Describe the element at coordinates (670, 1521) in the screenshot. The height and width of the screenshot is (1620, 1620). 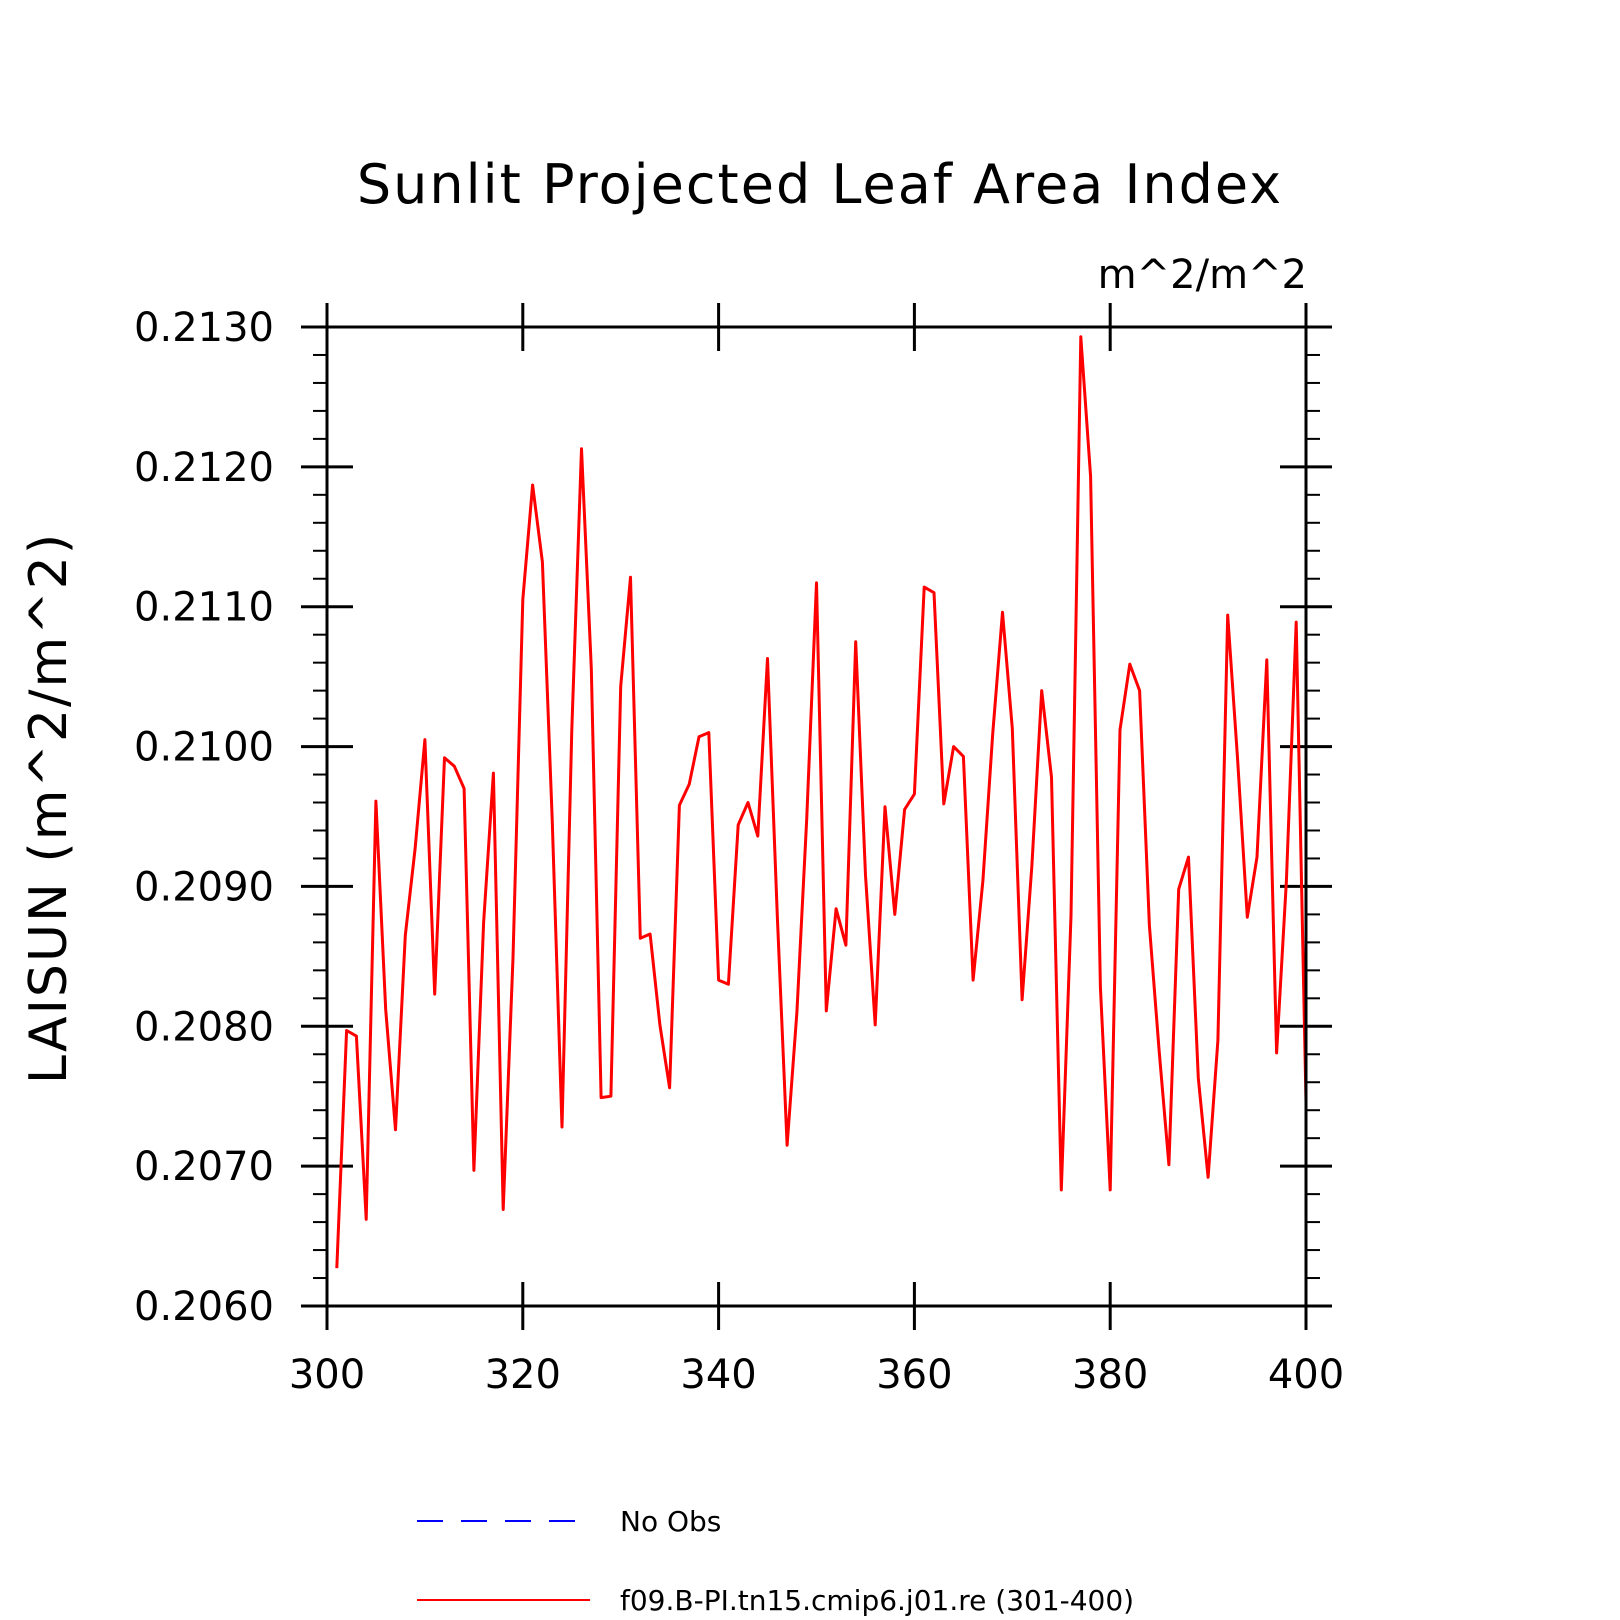
I see `legend-label: No Obs` at that location.